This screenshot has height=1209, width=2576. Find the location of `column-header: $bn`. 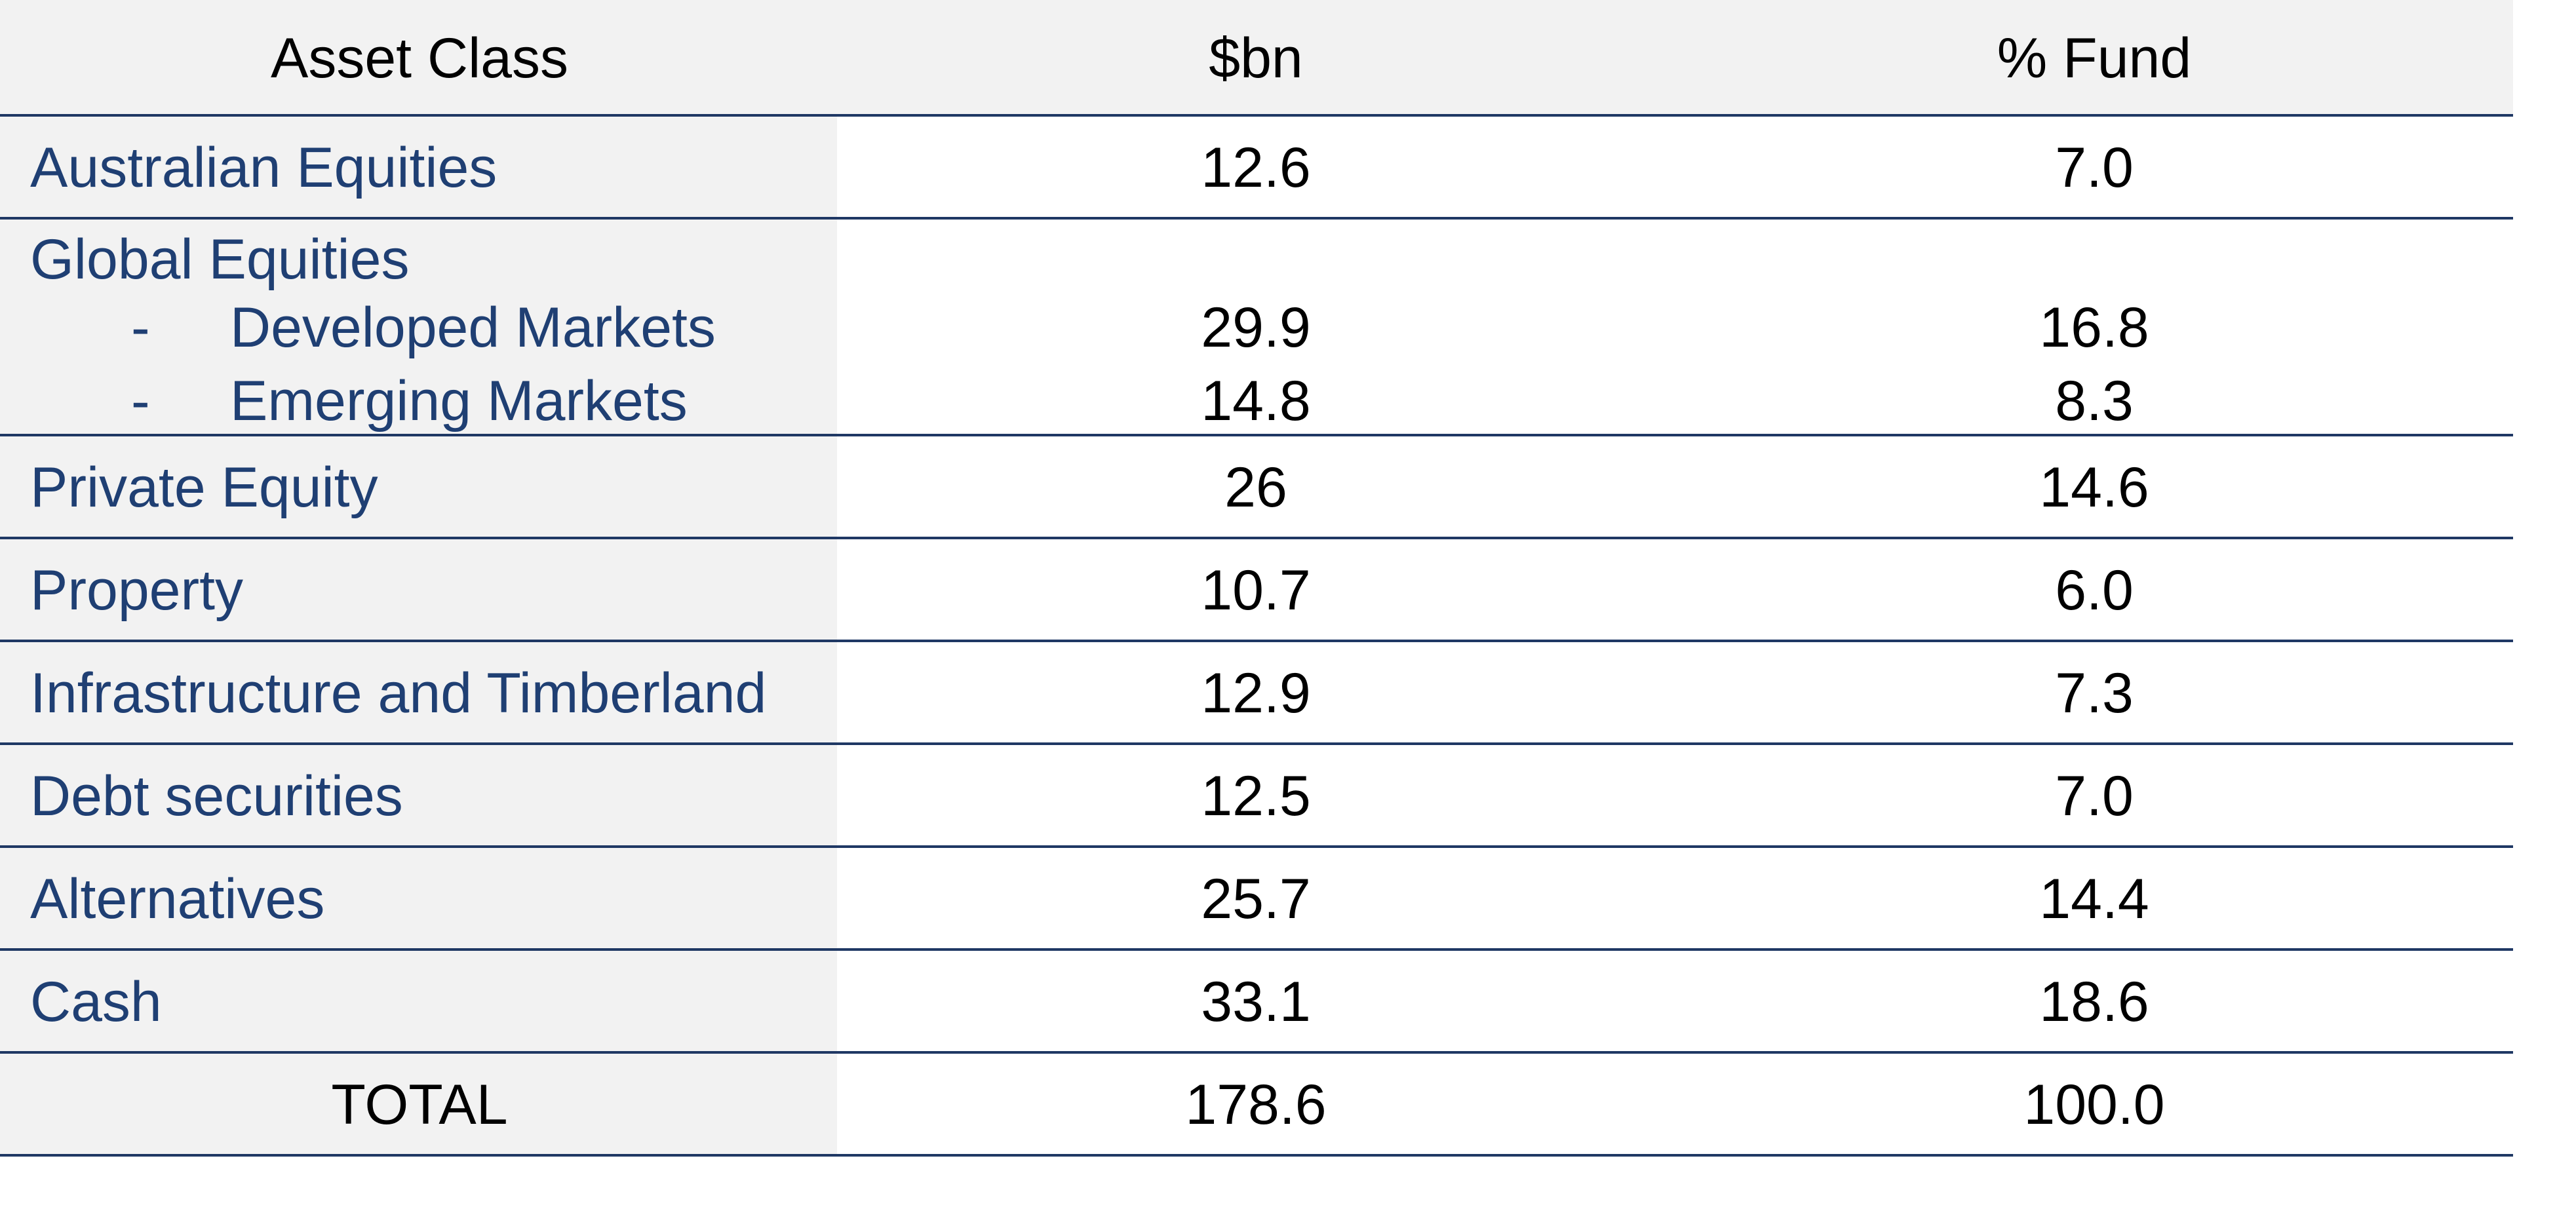

column-header: $bn is located at coordinates (1256, 58).